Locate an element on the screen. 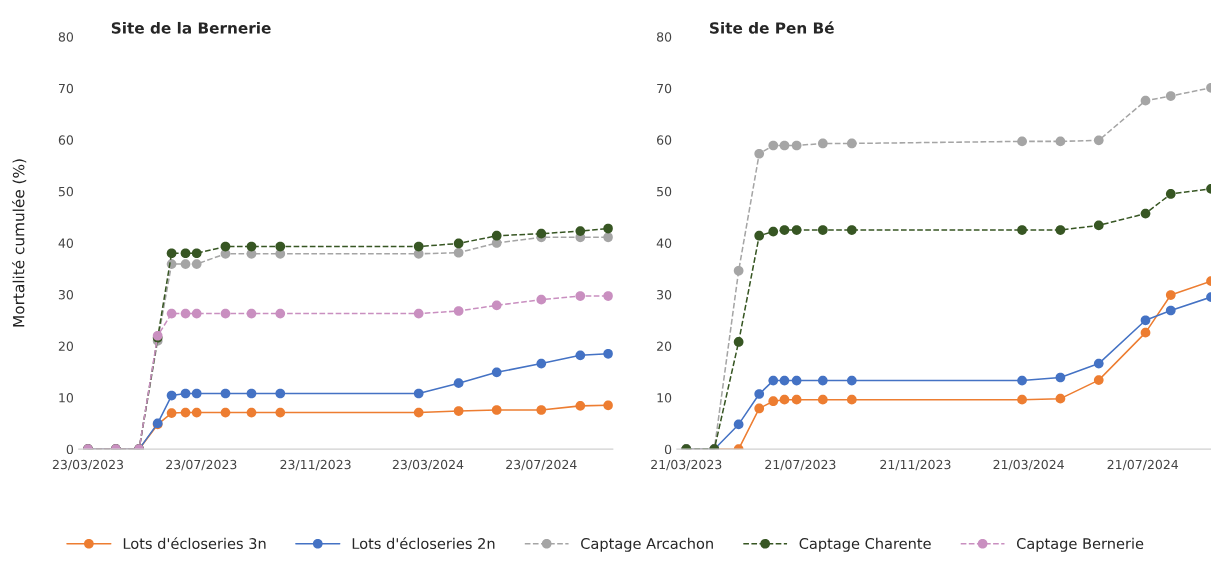 The image size is (1211, 565). x-tick-label: 21/07/2023 is located at coordinates (800, 465).